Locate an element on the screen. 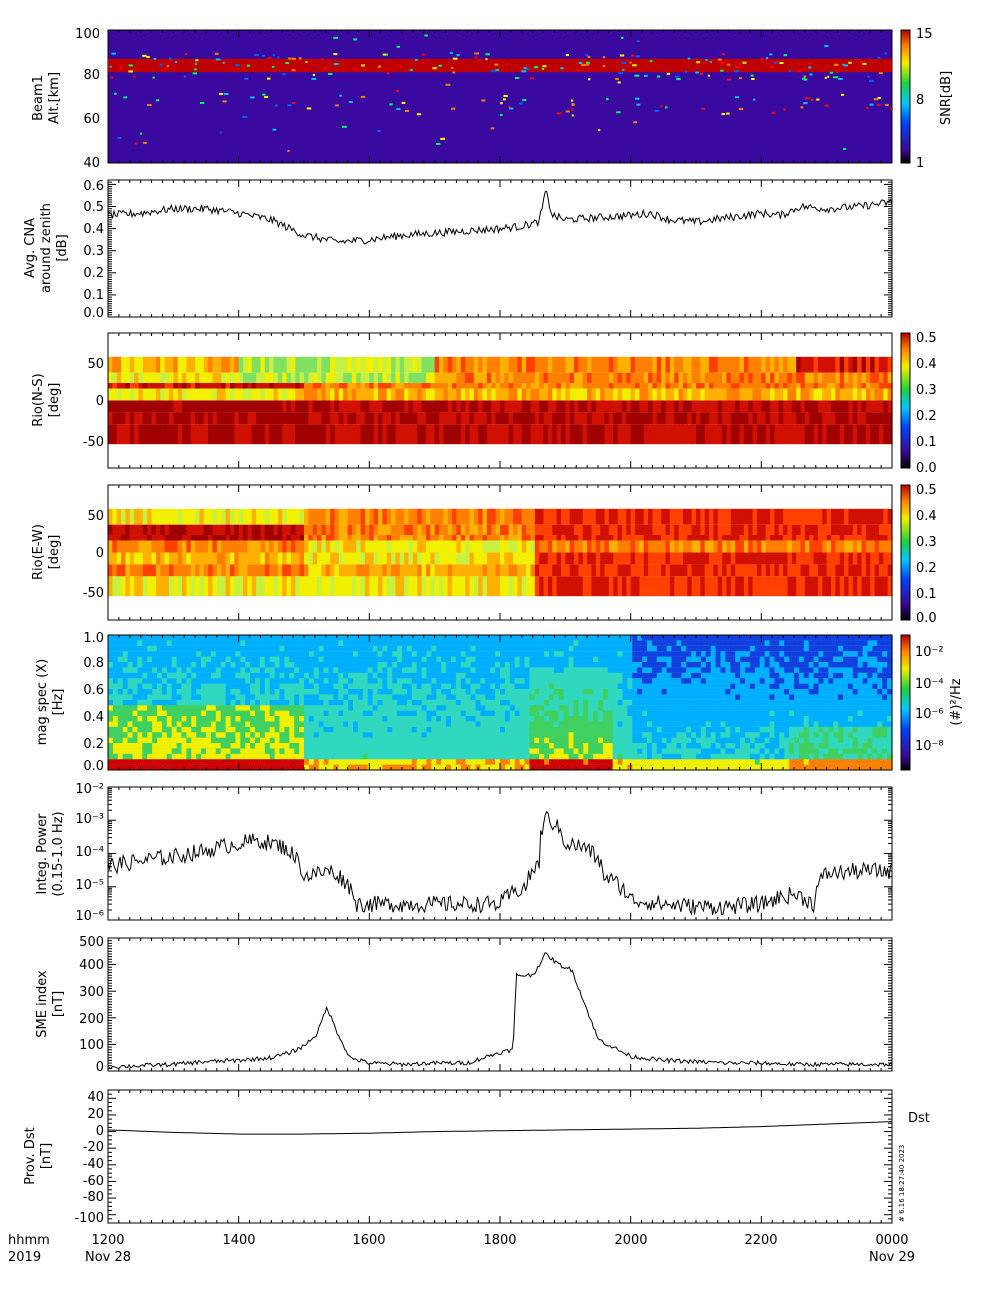 This screenshot has width=1000, height=1305. colorbar-snr-tick-15: 15 is located at coordinates (924, 34).